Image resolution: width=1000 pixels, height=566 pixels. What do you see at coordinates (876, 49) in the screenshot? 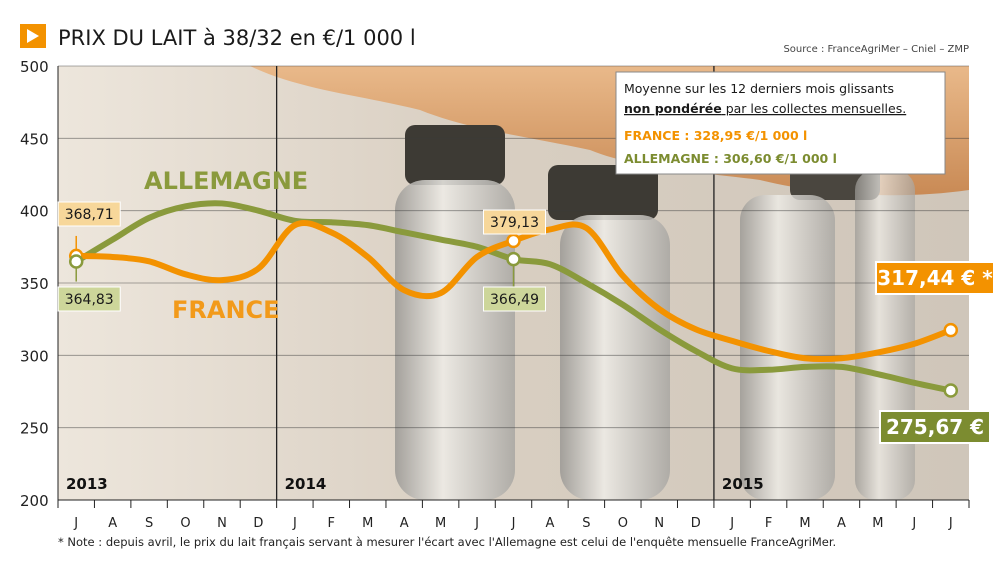
I see `source-text: Source : FranceAgriMer – Cniel – ZMP` at bounding box center [876, 49].